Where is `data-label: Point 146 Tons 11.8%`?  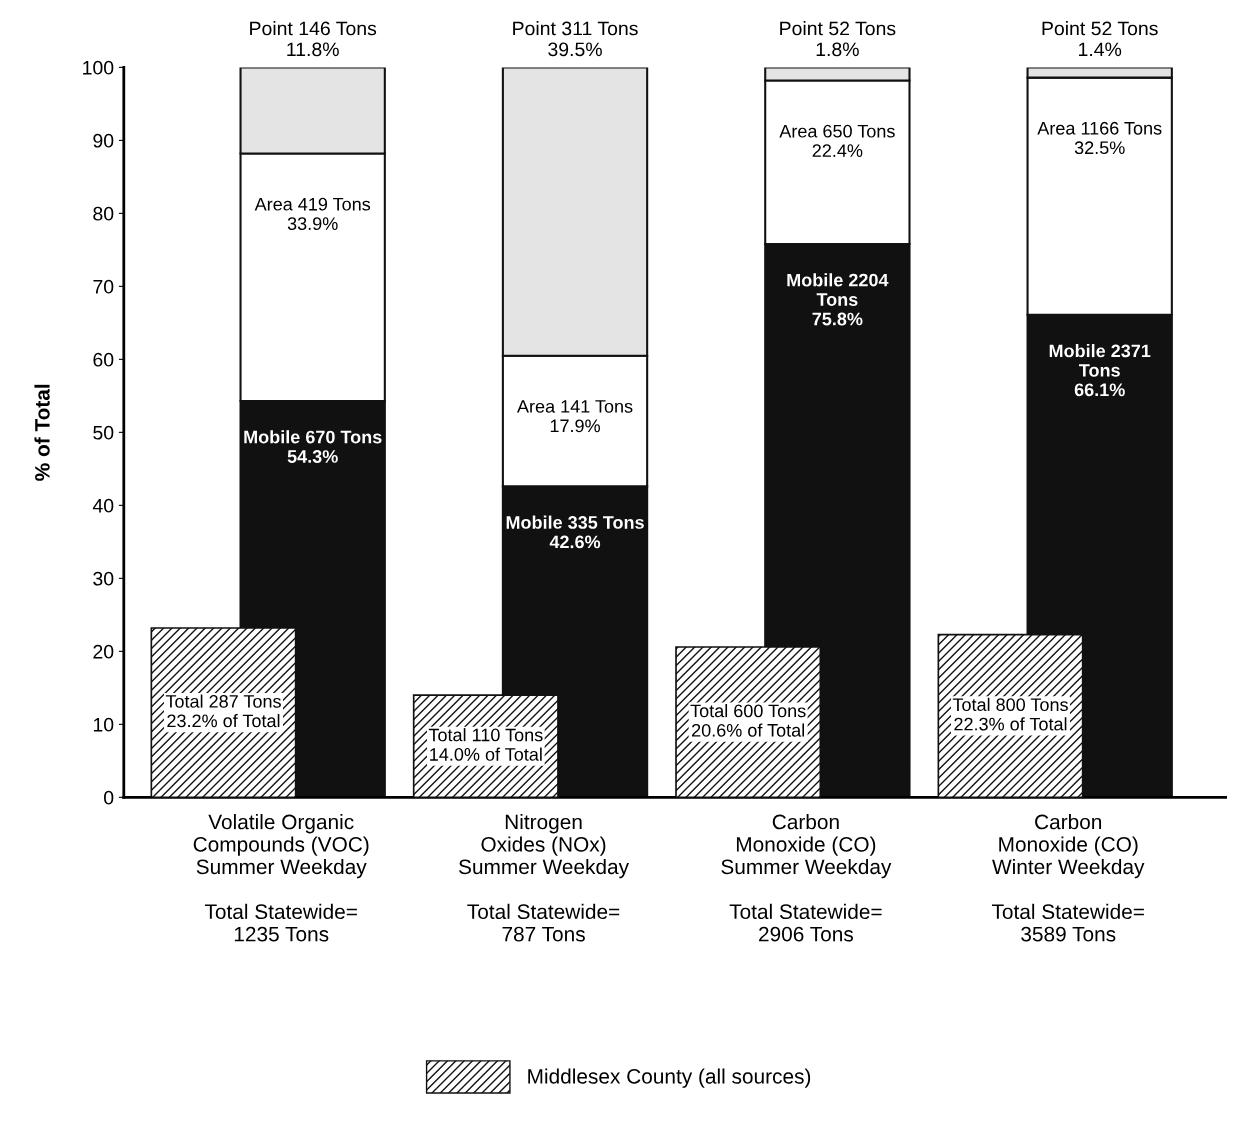 data-label: Point 146 Tons 11.8% is located at coordinates (313, 39).